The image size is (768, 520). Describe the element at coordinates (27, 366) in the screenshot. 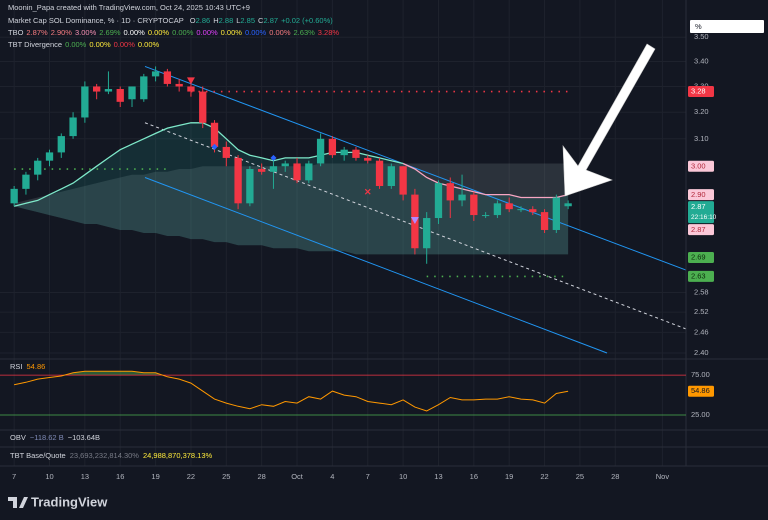

I see `rsi-legend: RSI 54.86` at that location.